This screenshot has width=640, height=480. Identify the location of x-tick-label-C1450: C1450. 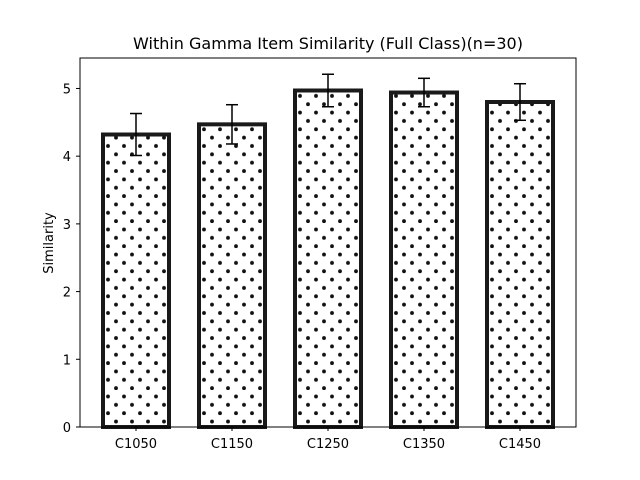
(520, 444).